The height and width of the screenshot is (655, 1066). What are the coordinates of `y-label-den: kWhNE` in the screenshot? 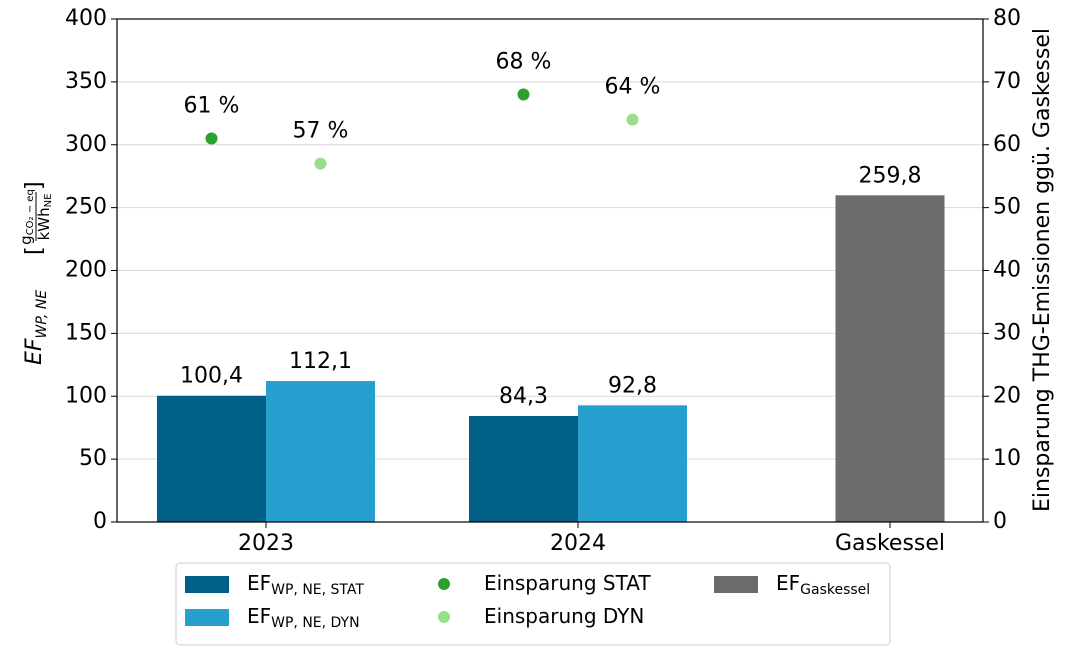 It's located at (45, 217).